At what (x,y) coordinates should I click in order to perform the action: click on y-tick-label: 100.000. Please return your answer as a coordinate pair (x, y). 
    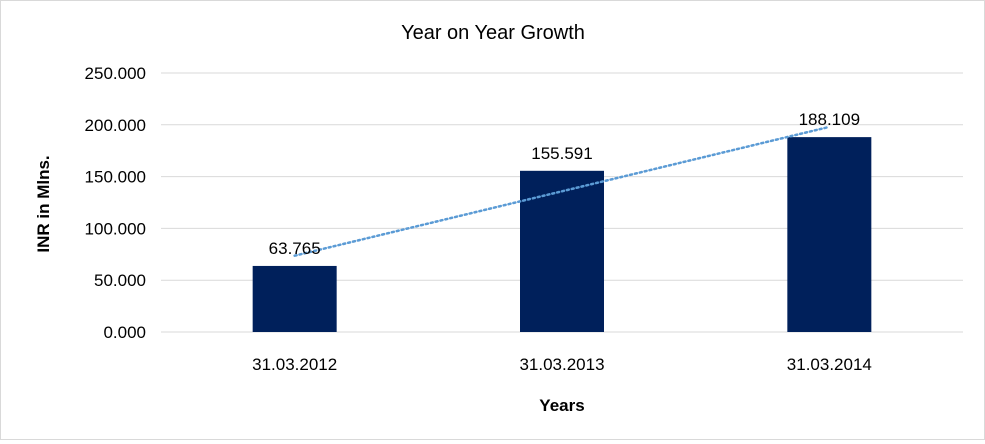
    Looking at the image, I should click on (115, 228).